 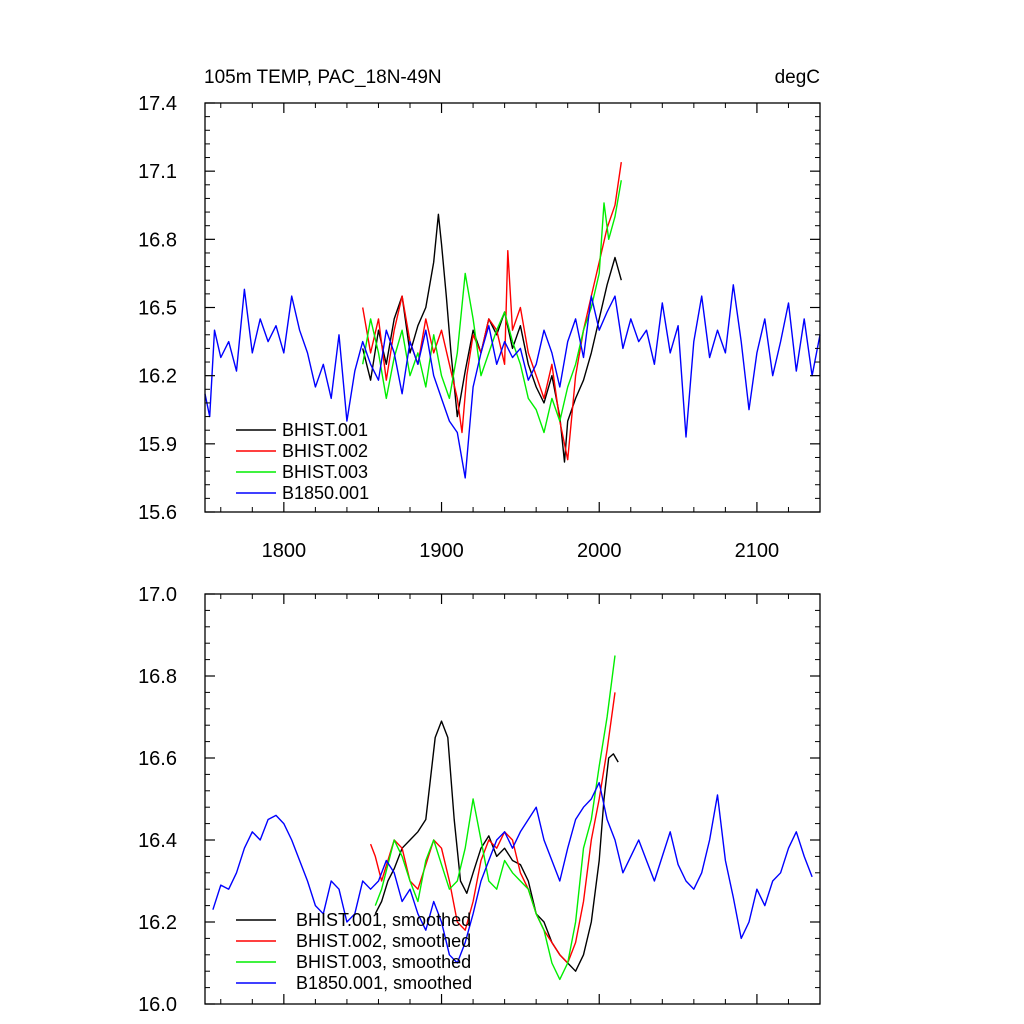 What do you see at coordinates (157, 445) in the screenshot?
I see `top-ytick-label: 15.9` at bounding box center [157, 445].